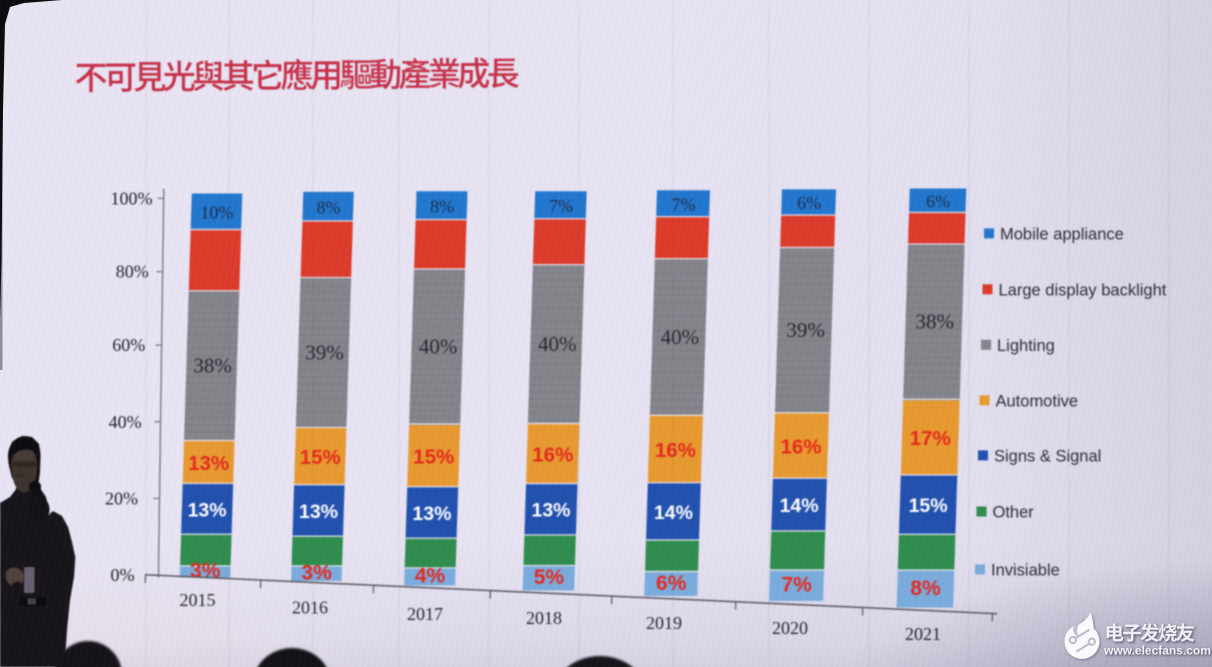 This screenshot has height=667, width=1212. I want to click on svg-text: 17%, so click(930, 438).